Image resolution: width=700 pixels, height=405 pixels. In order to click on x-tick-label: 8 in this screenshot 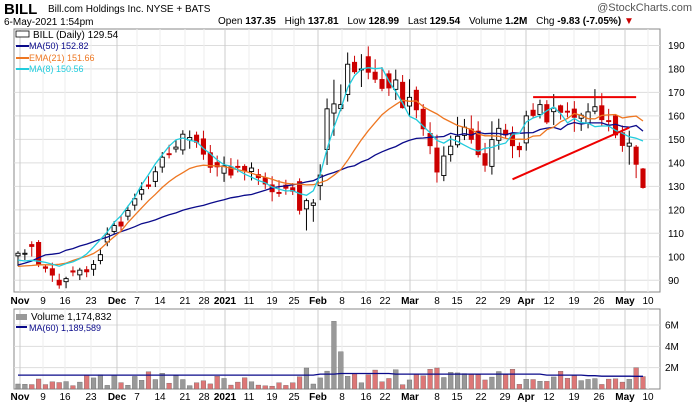, I will do `click(437, 397)`.